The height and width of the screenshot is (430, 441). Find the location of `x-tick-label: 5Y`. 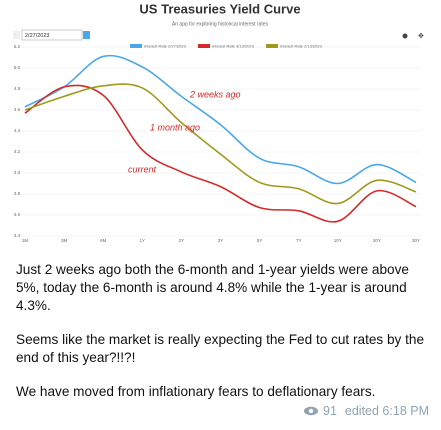

x-tick-label: 5Y is located at coordinates (260, 240).